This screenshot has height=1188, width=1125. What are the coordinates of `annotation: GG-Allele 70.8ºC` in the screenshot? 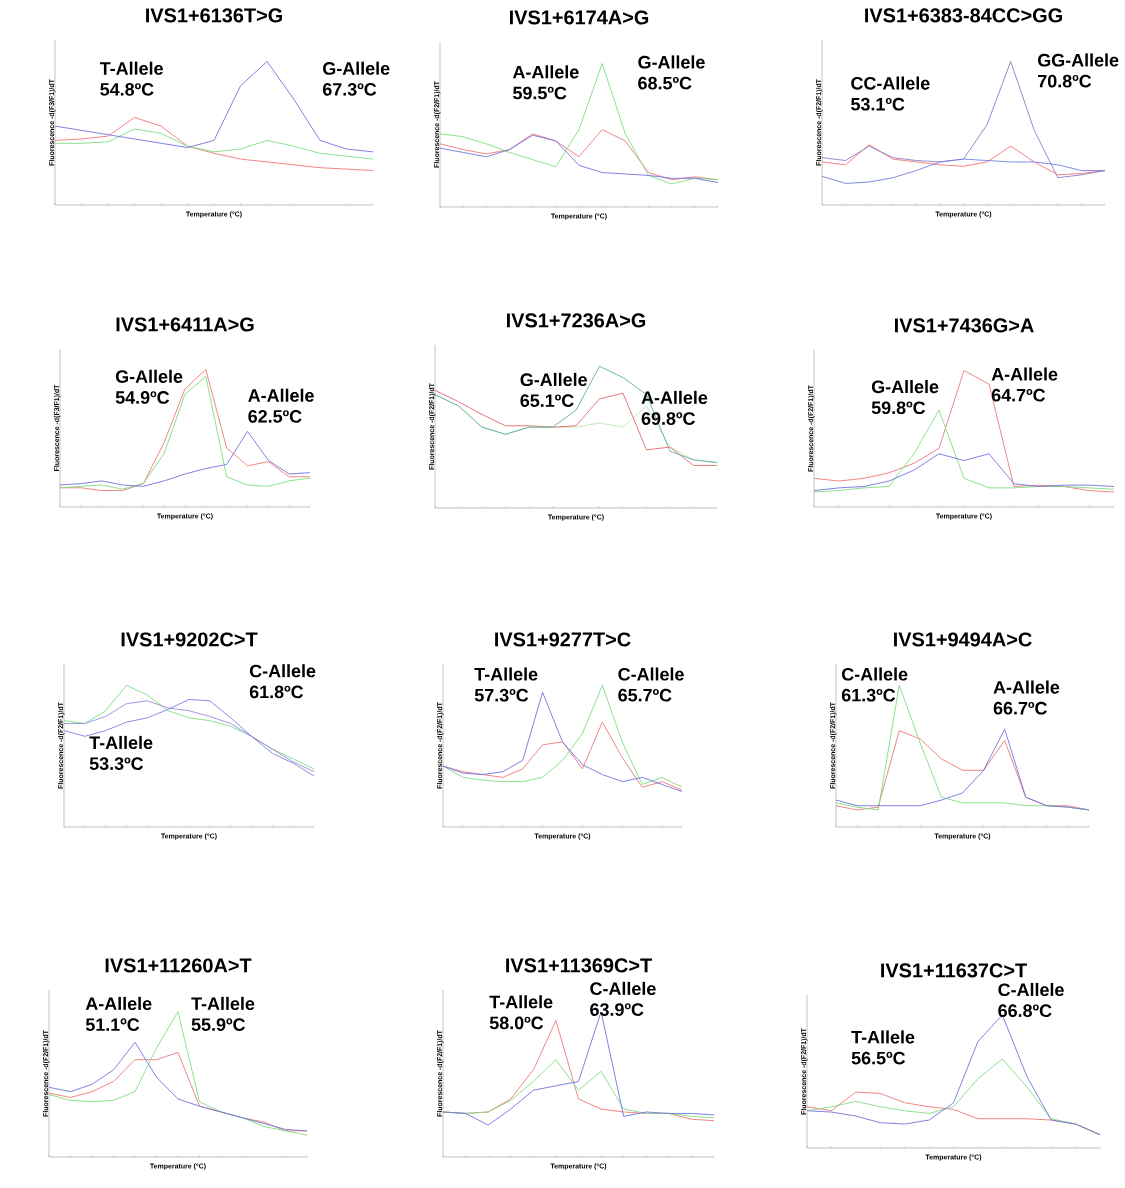 It's located at (1078, 70).